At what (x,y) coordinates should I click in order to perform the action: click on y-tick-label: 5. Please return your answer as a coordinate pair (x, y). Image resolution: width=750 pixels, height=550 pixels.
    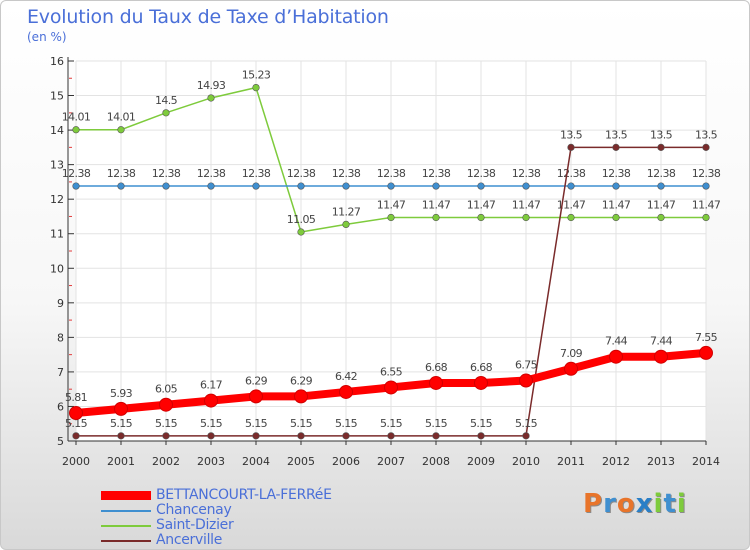
    Looking at the image, I should click on (60, 441).